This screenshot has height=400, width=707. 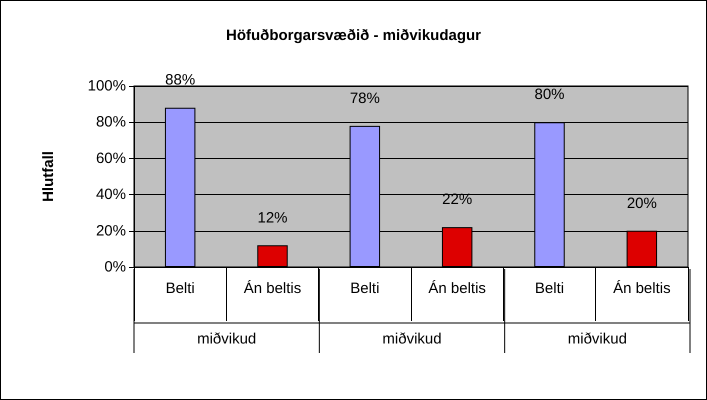 I want to click on data-label: 80%, so click(x=549, y=95).